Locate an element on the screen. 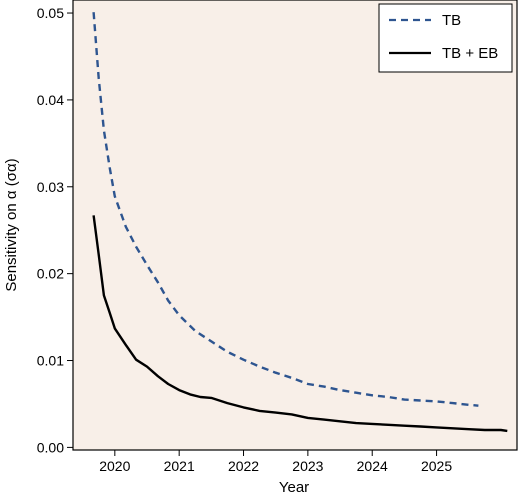  x-axis-title: Year is located at coordinates (294, 487).